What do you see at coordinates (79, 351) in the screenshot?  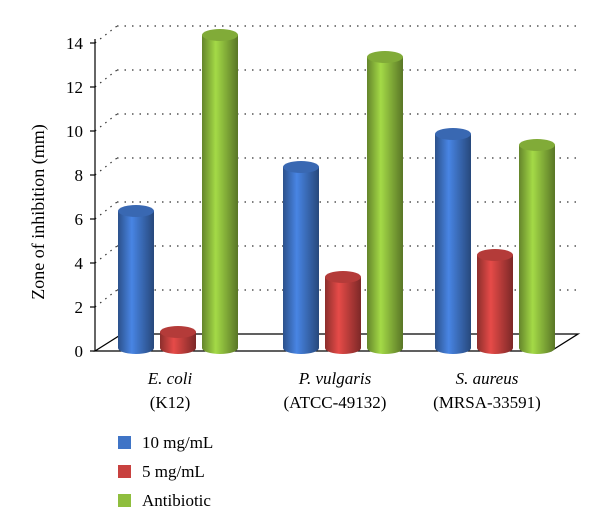 I see `y-tick-label: 0` at bounding box center [79, 351].